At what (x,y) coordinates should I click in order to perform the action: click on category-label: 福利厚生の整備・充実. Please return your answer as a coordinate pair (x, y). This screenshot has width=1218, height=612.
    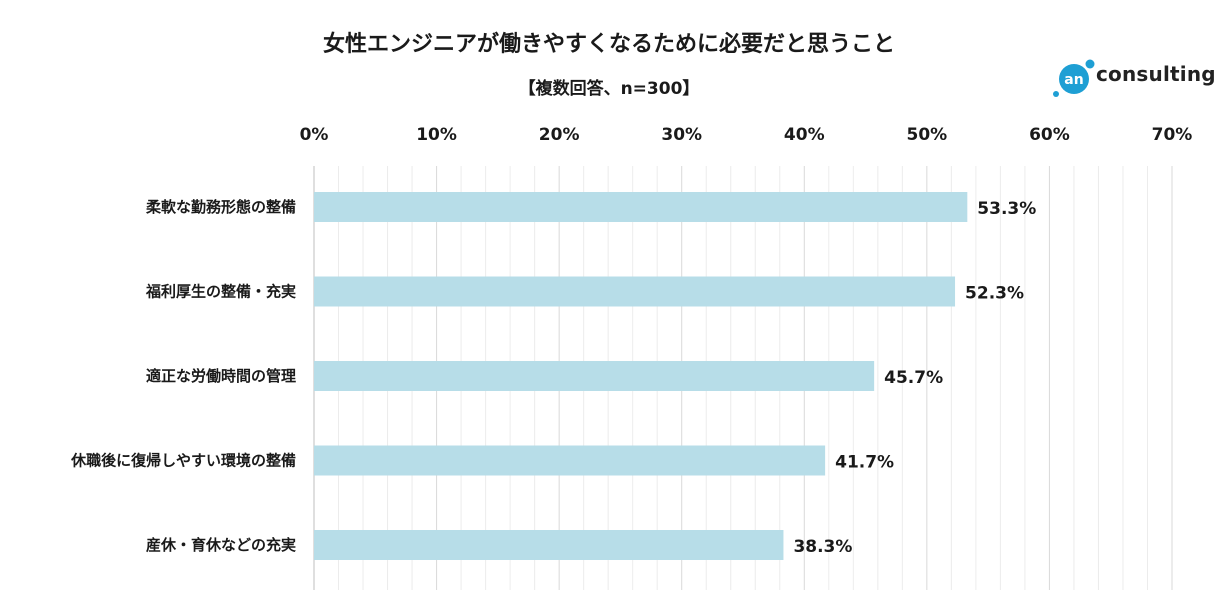
    Looking at the image, I should click on (220, 292).